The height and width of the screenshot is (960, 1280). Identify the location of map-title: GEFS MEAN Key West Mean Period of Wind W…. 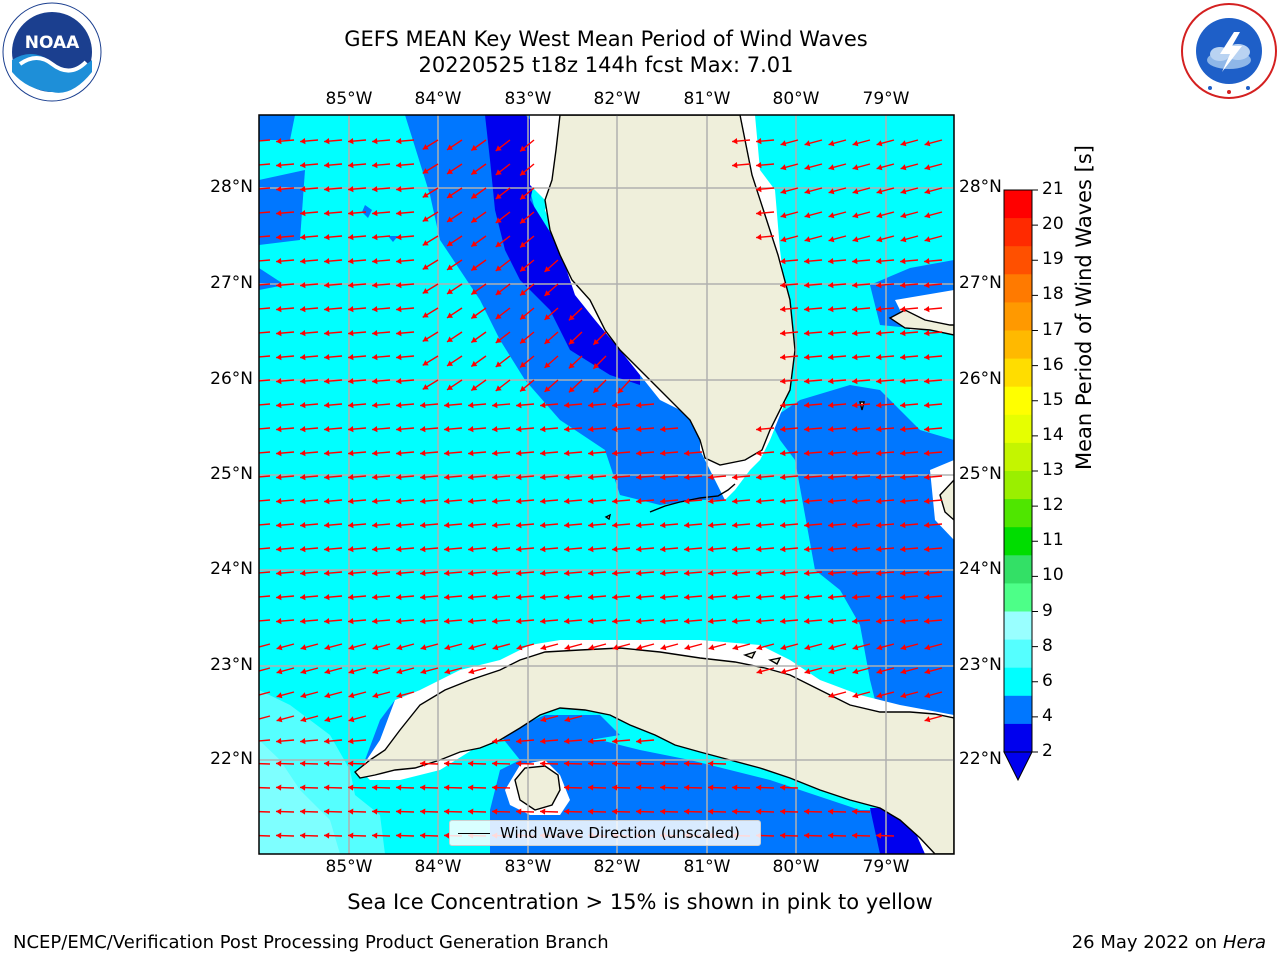
(606, 39).